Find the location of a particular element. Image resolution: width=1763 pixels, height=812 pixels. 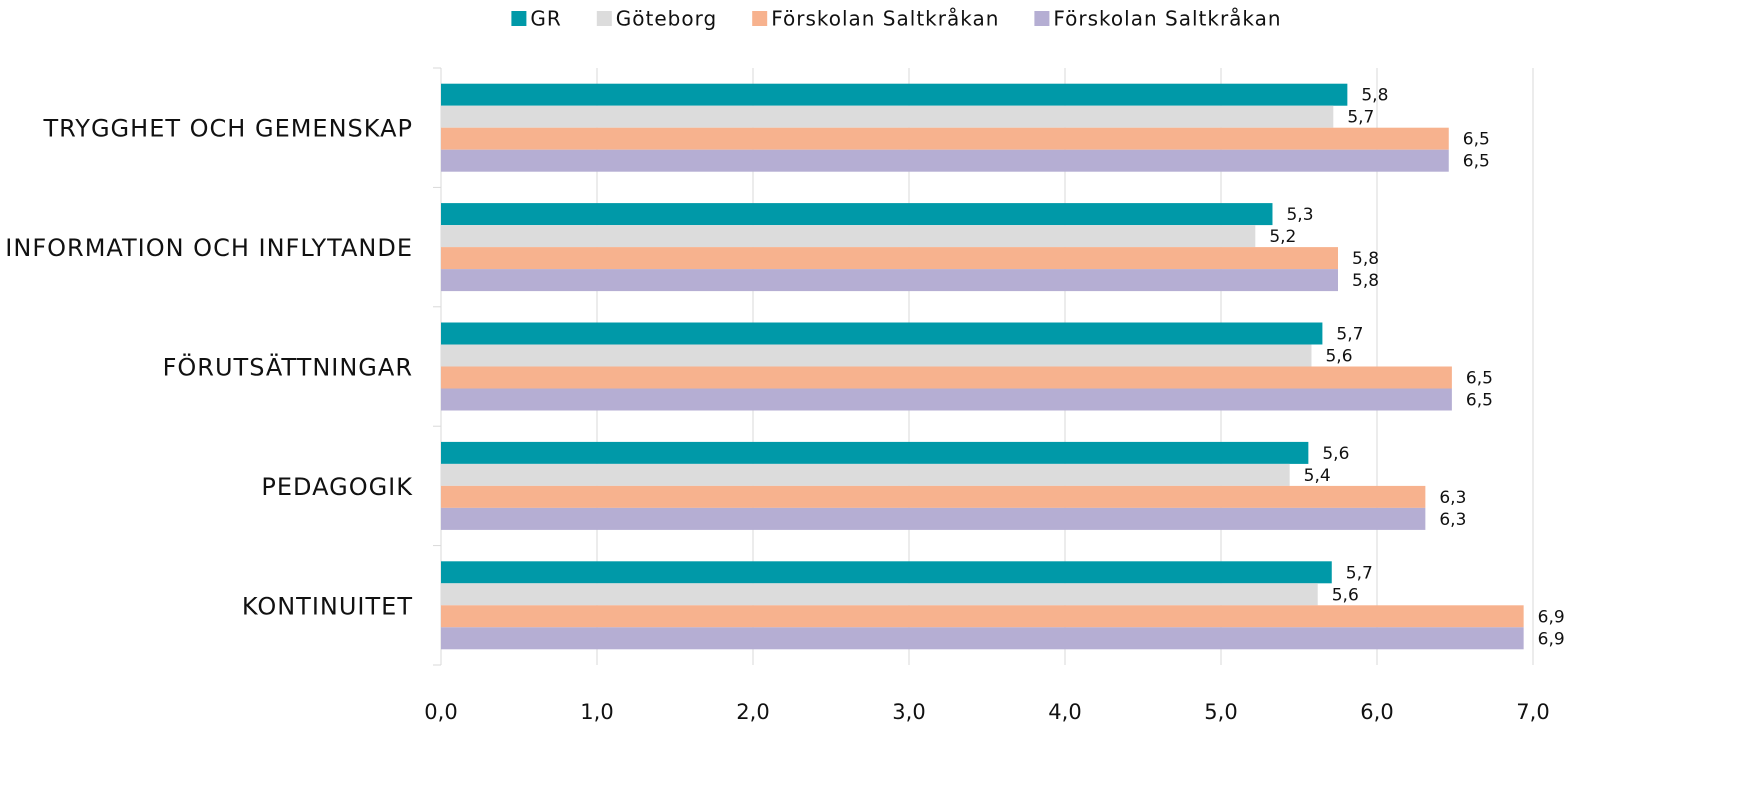

value-label: 5,4 is located at coordinates (1317, 476).